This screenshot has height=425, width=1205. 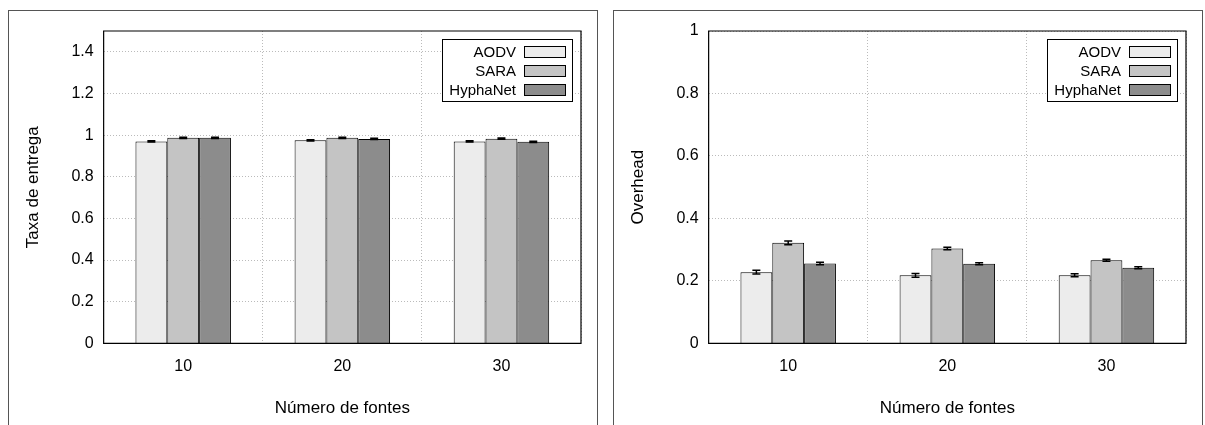 What do you see at coordinates (82, 92) in the screenshot?
I see `y-tick-label: 1.2` at bounding box center [82, 92].